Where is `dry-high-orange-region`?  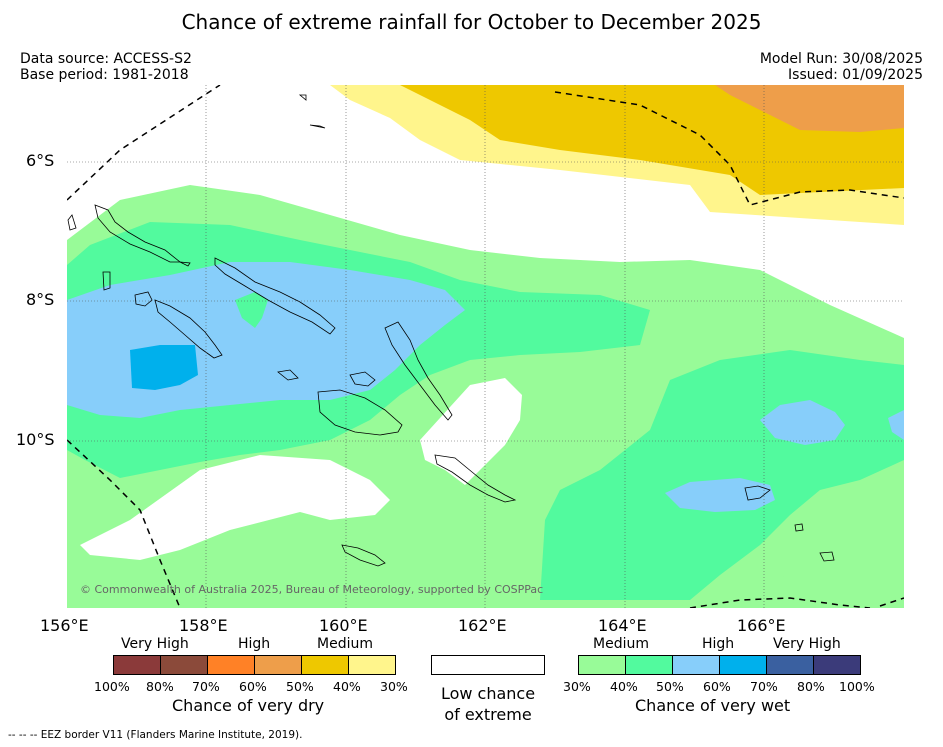 dry-high-orange-region is located at coordinates (809, 108).